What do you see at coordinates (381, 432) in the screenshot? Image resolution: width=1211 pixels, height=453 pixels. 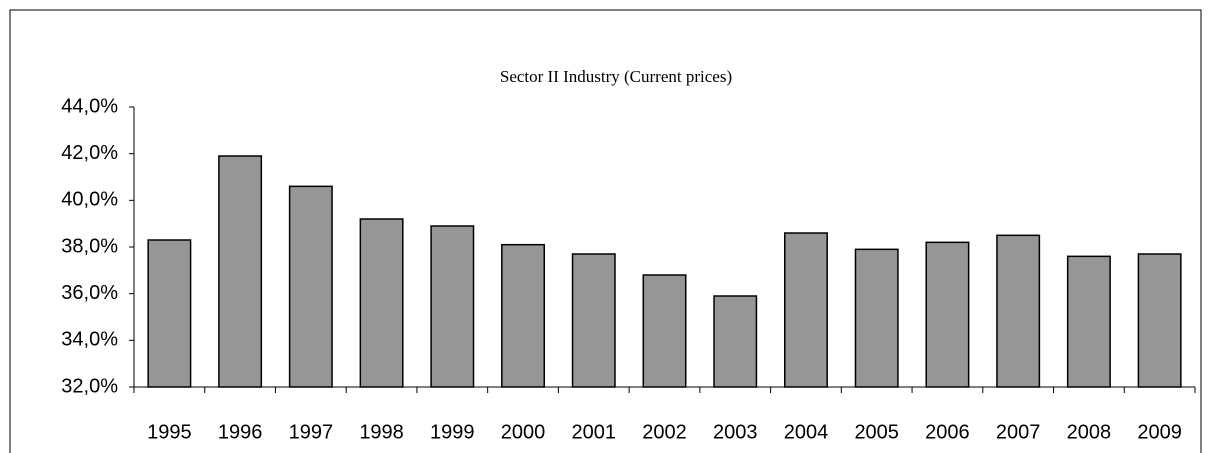 I see `x-tick-label: 1998` at bounding box center [381, 432].